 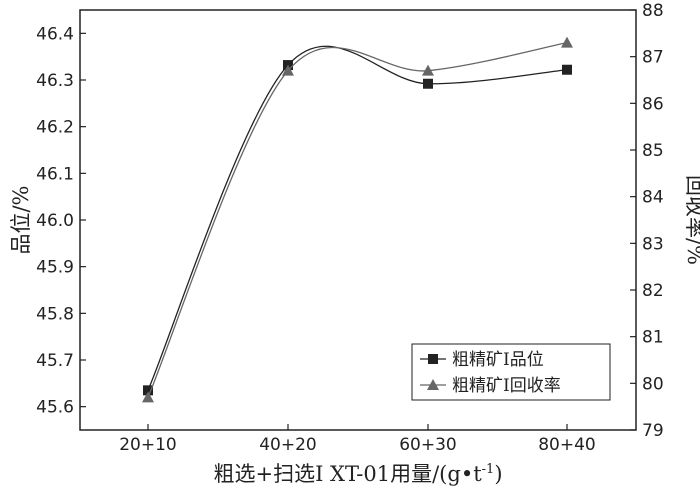 What do you see at coordinates (55, 221) in the screenshot?
I see `left-tick-label: 46.0` at bounding box center [55, 221].